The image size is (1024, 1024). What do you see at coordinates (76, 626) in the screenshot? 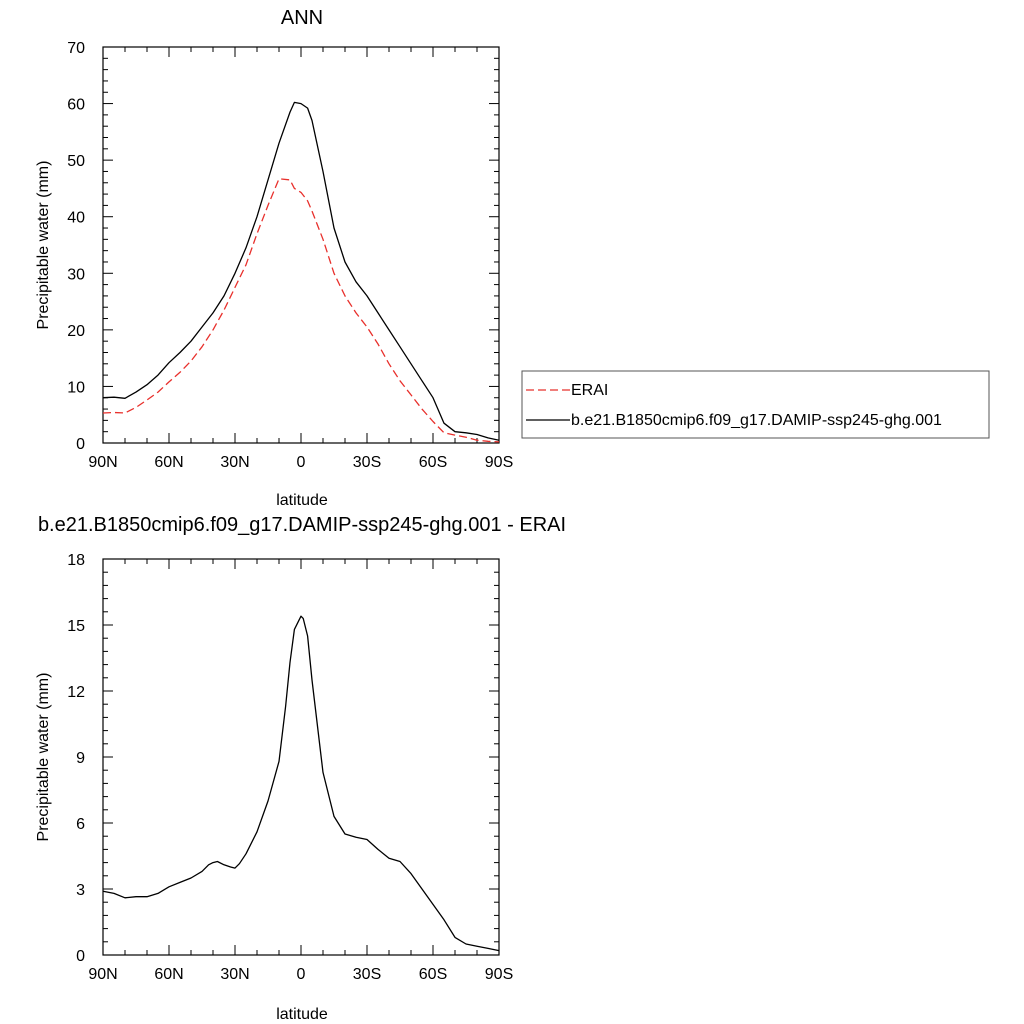
I see `y-tick-label: 15` at bounding box center [76, 626].